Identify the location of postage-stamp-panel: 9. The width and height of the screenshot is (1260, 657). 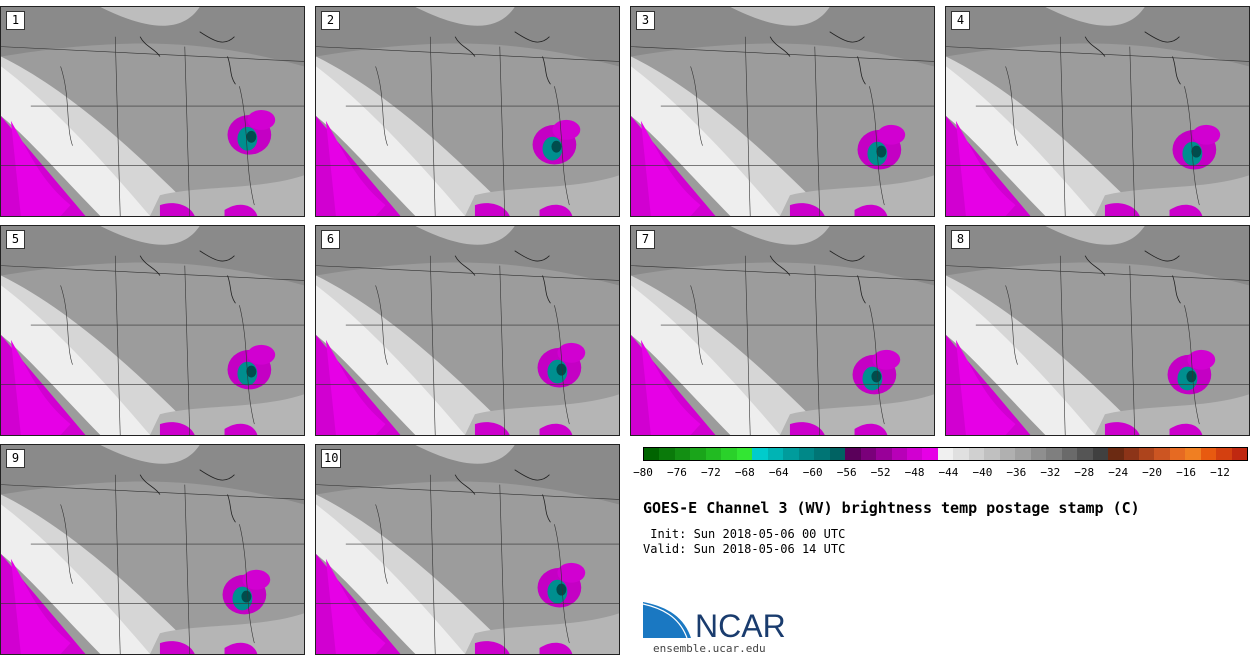
(152, 549).